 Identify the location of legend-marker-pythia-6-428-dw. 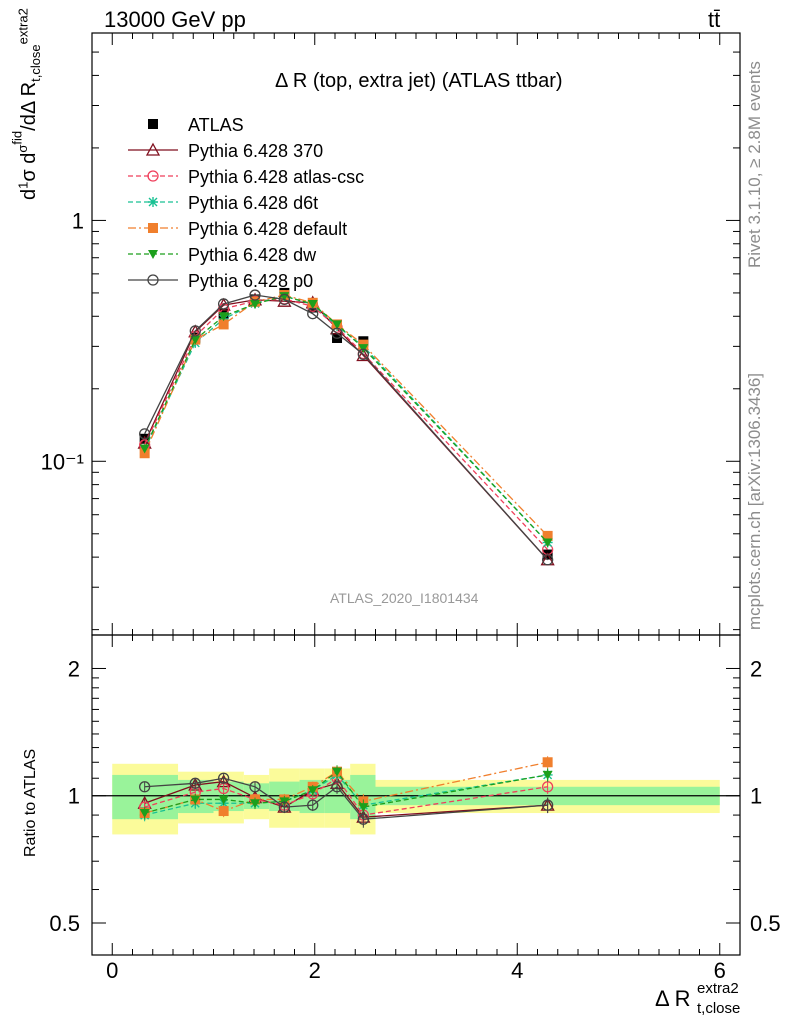
(153, 254).